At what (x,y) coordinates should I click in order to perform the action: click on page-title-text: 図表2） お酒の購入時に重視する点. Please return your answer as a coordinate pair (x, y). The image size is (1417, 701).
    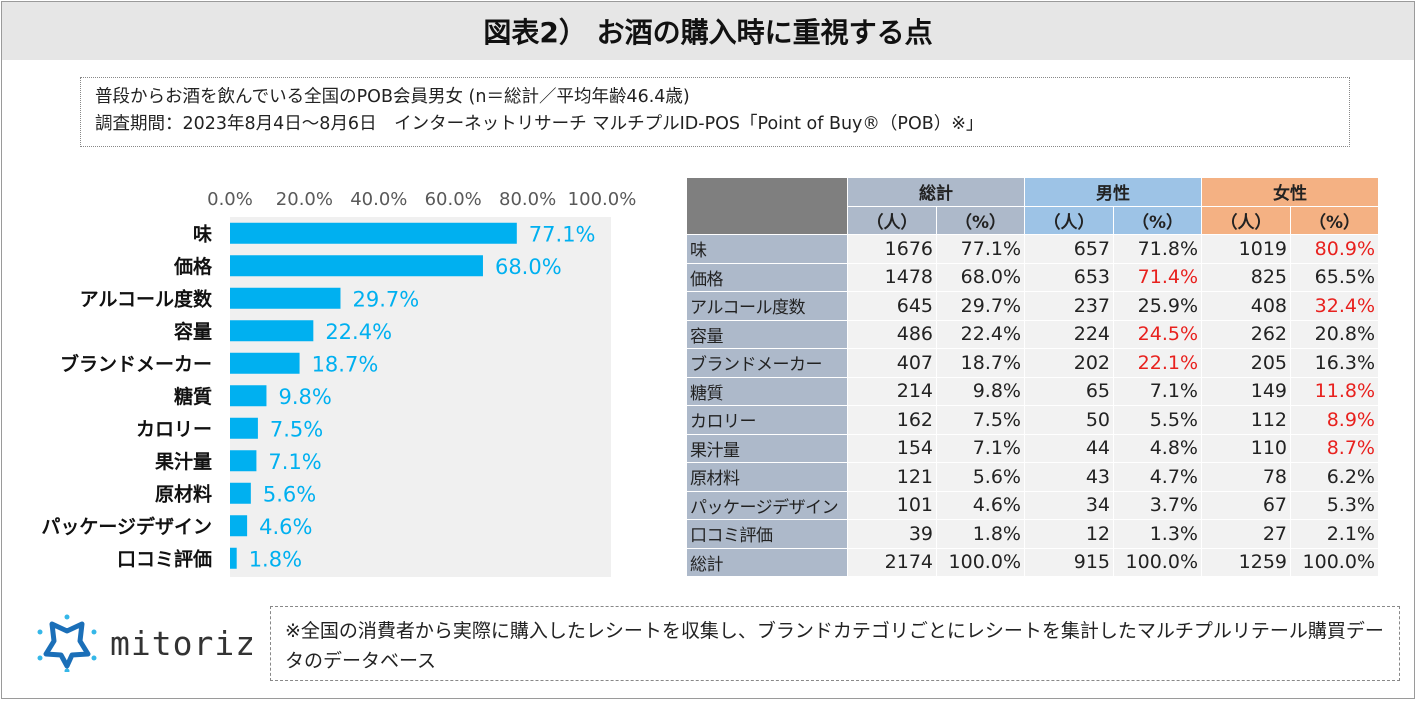
    Looking at the image, I should click on (708, 32).